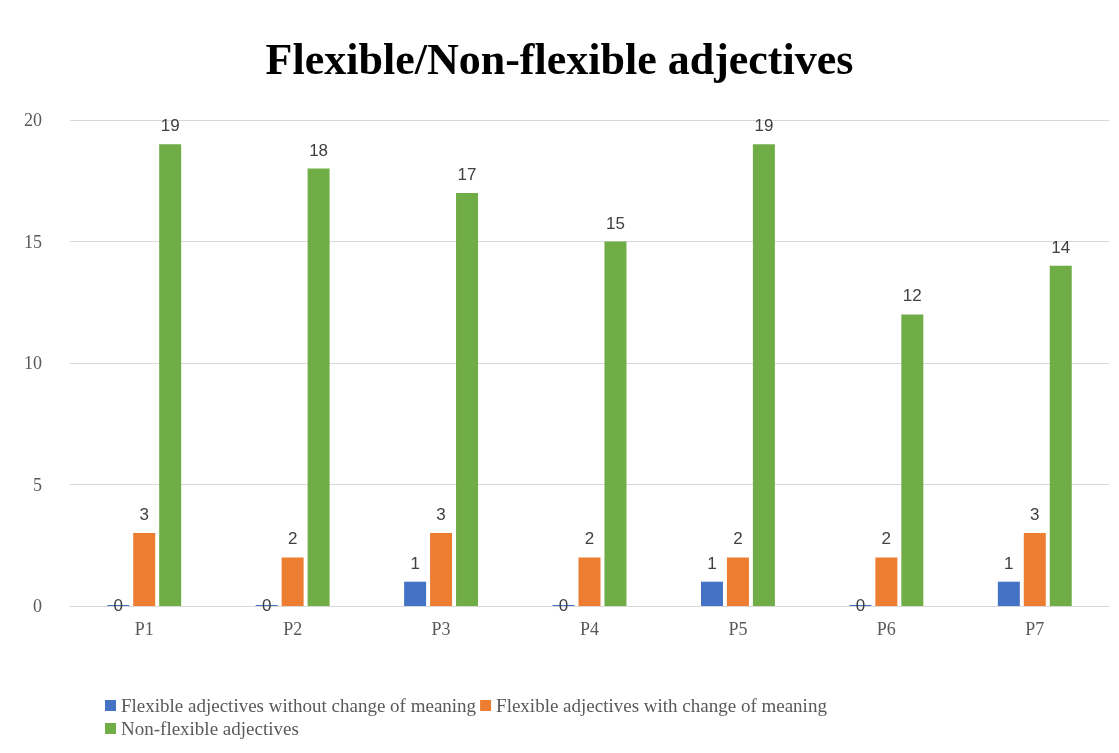 The width and height of the screenshot is (1119, 753). What do you see at coordinates (33, 241) in the screenshot?
I see `y-tick-label: 15` at bounding box center [33, 241].